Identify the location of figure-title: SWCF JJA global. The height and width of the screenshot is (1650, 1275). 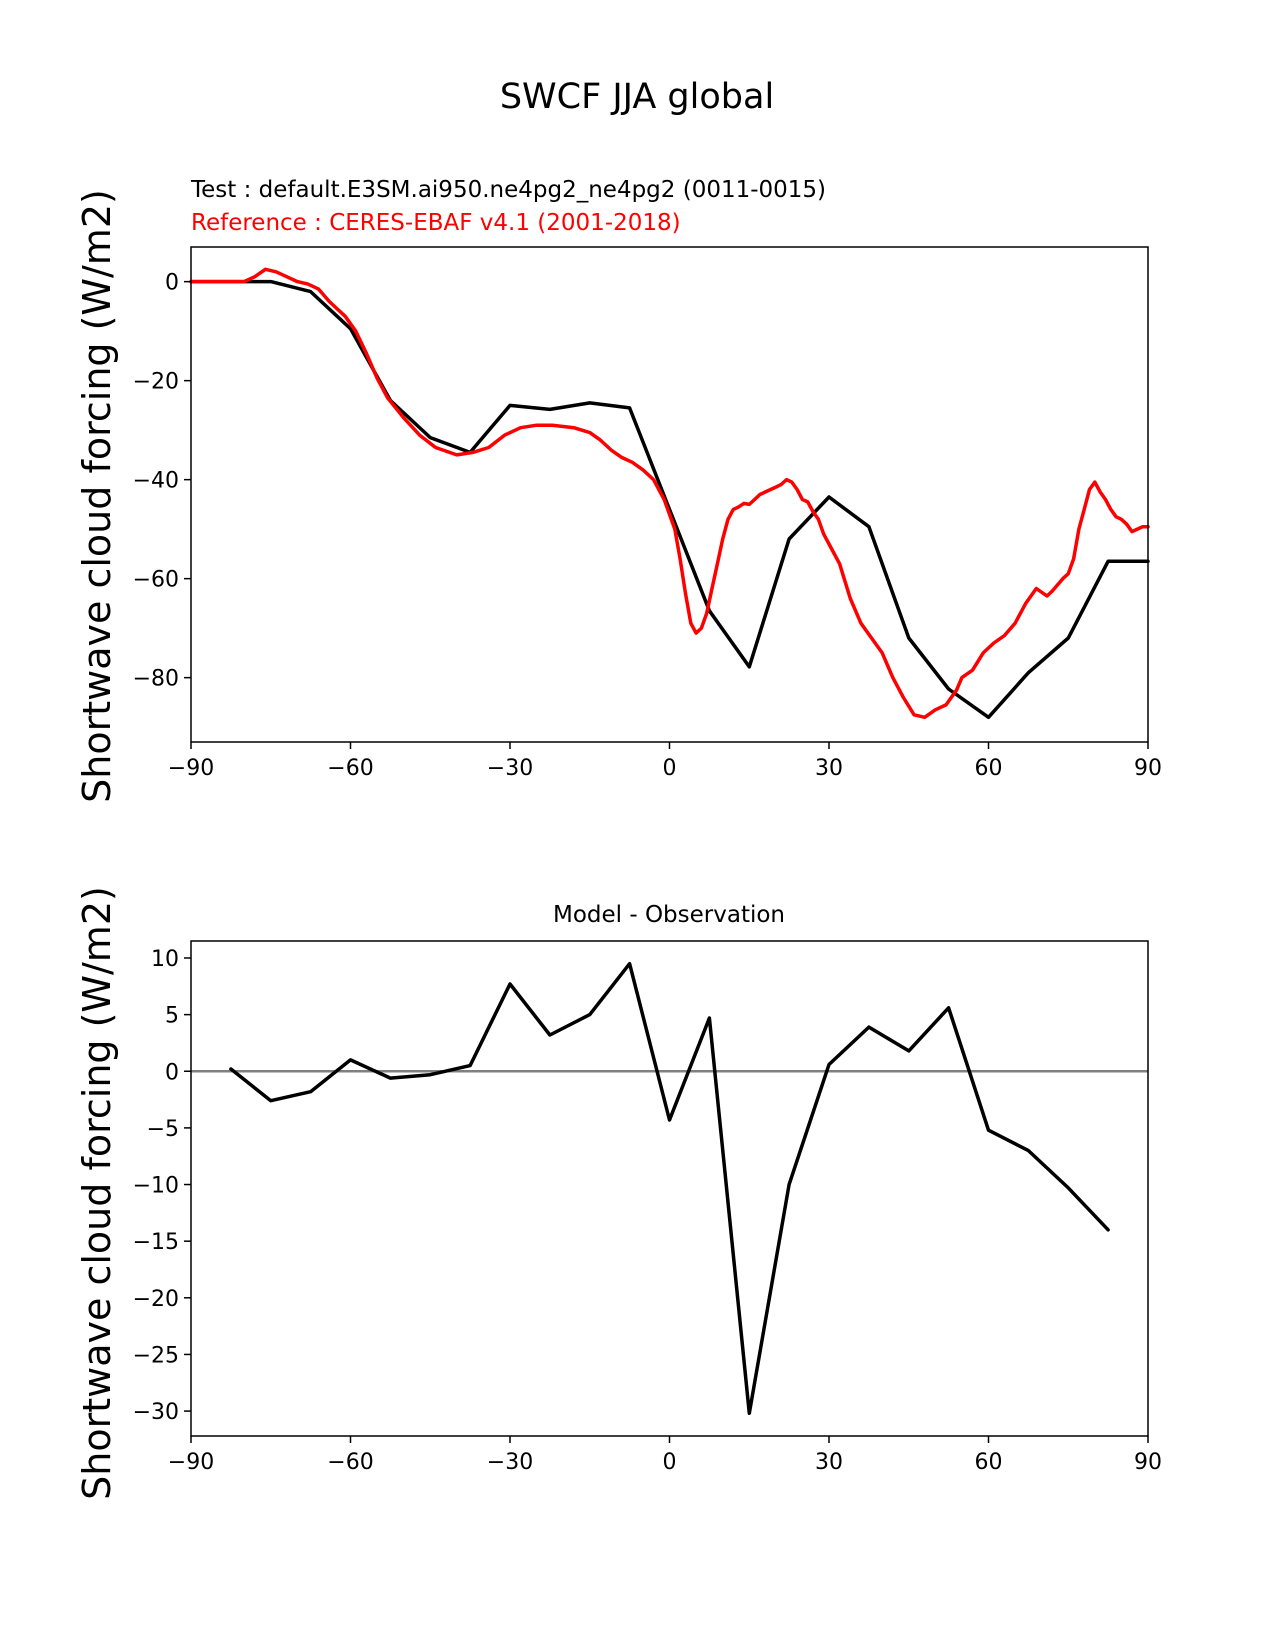
(637, 97).